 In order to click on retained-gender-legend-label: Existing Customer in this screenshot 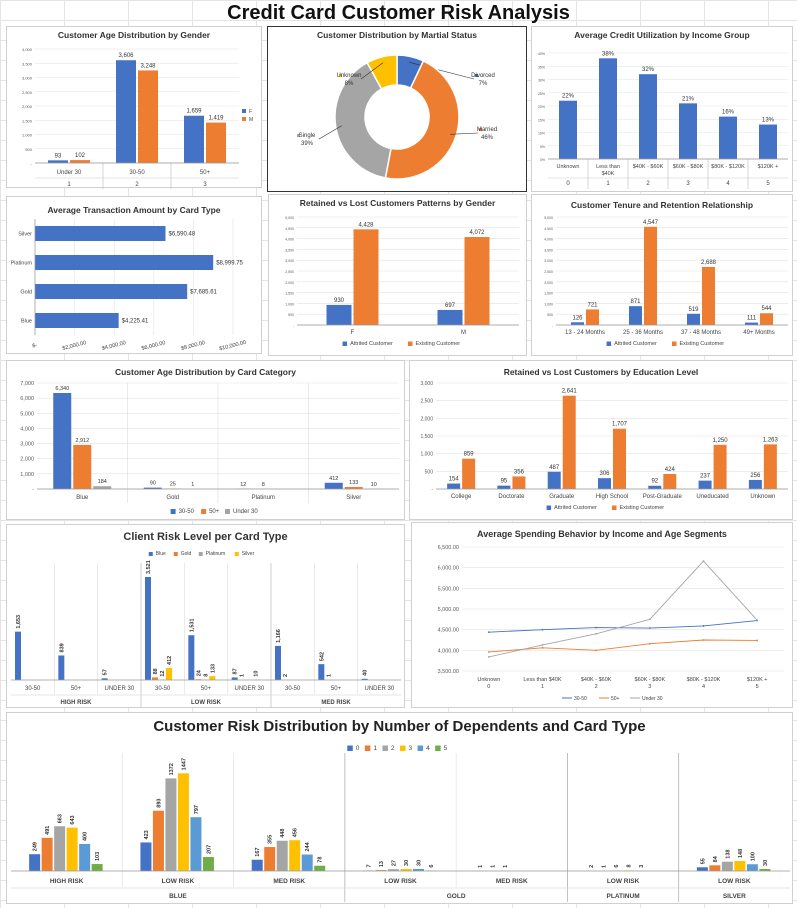, I will do `click(438, 344)`.